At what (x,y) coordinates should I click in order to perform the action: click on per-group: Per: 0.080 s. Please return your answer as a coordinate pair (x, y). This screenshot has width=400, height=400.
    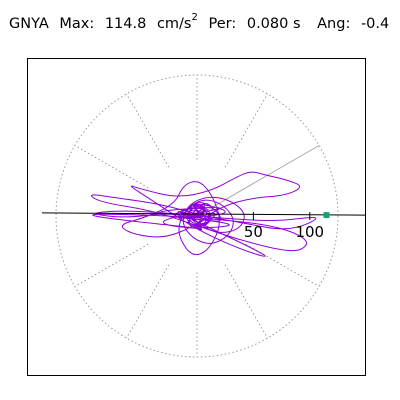
    Looking at the image, I should click on (257, 24).